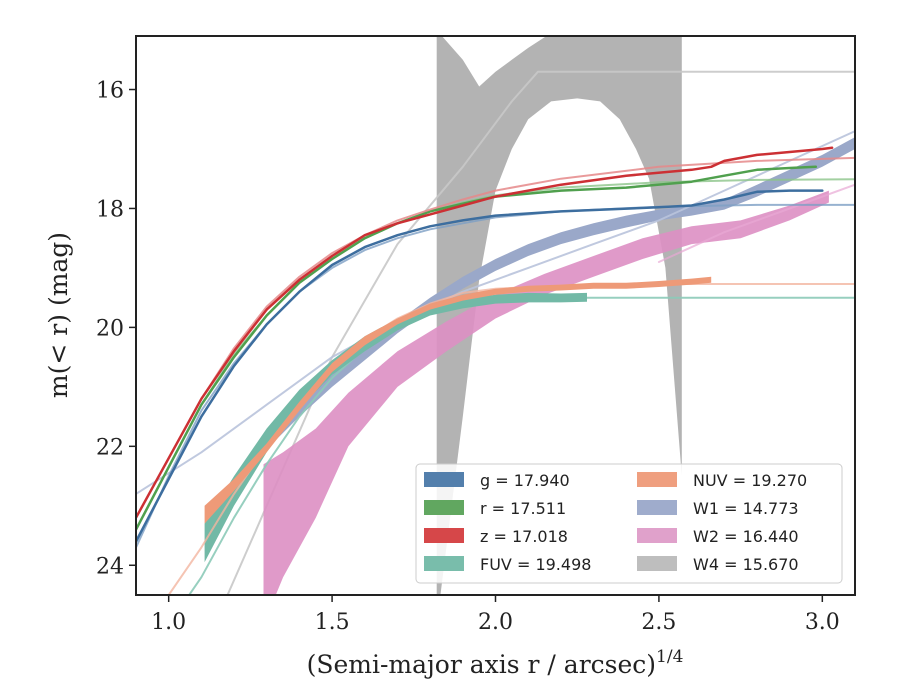  What do you see at coordinates (756, 223) in the screenshot?
I see `series-w2-model-line` at bounding box center [756, 223].